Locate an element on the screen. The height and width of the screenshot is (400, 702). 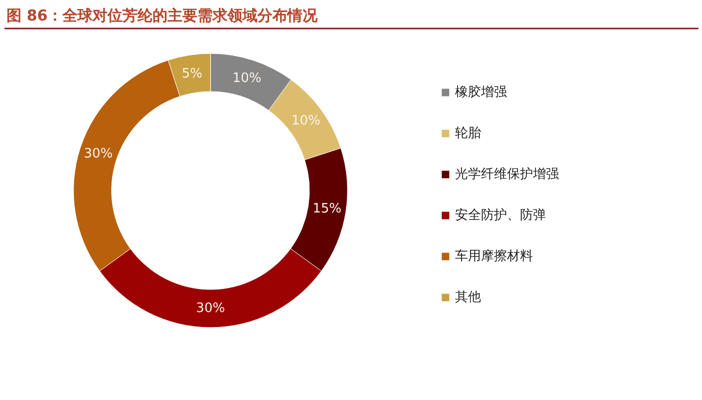
data-label: 15% is located at coordinates (327, 208).